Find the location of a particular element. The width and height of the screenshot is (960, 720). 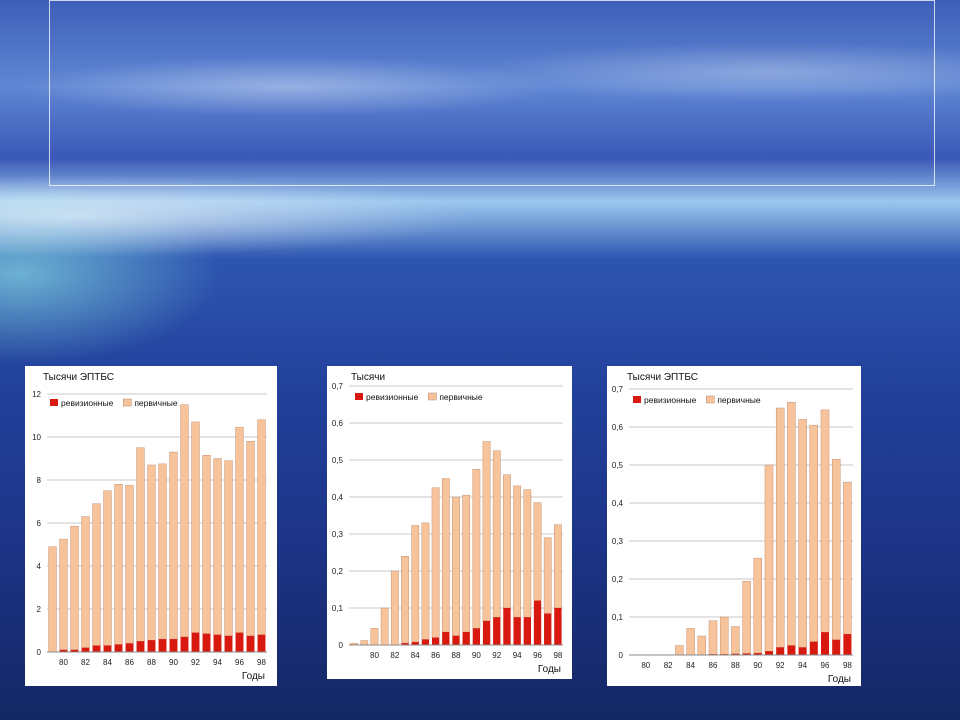

y-tick-label: 10 is located at coordinates (36, 437).